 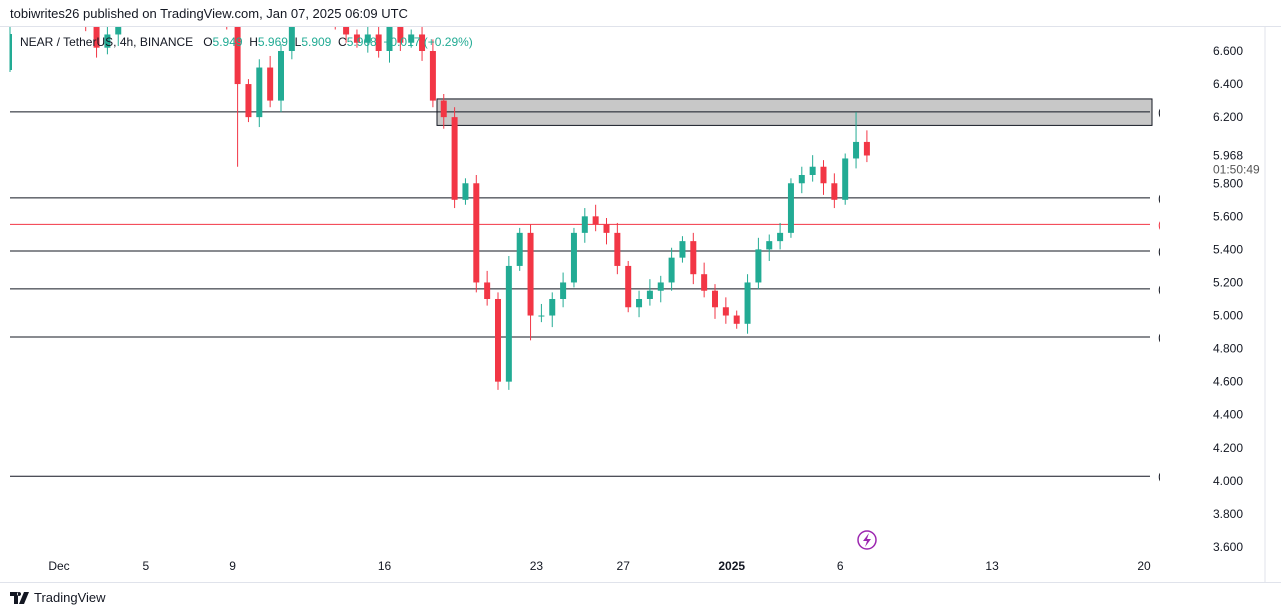 What do you see at coordinates (1228, 282) in the screenshot?
I see `price-tick: 5.200` at bounding box center [1228, 282].